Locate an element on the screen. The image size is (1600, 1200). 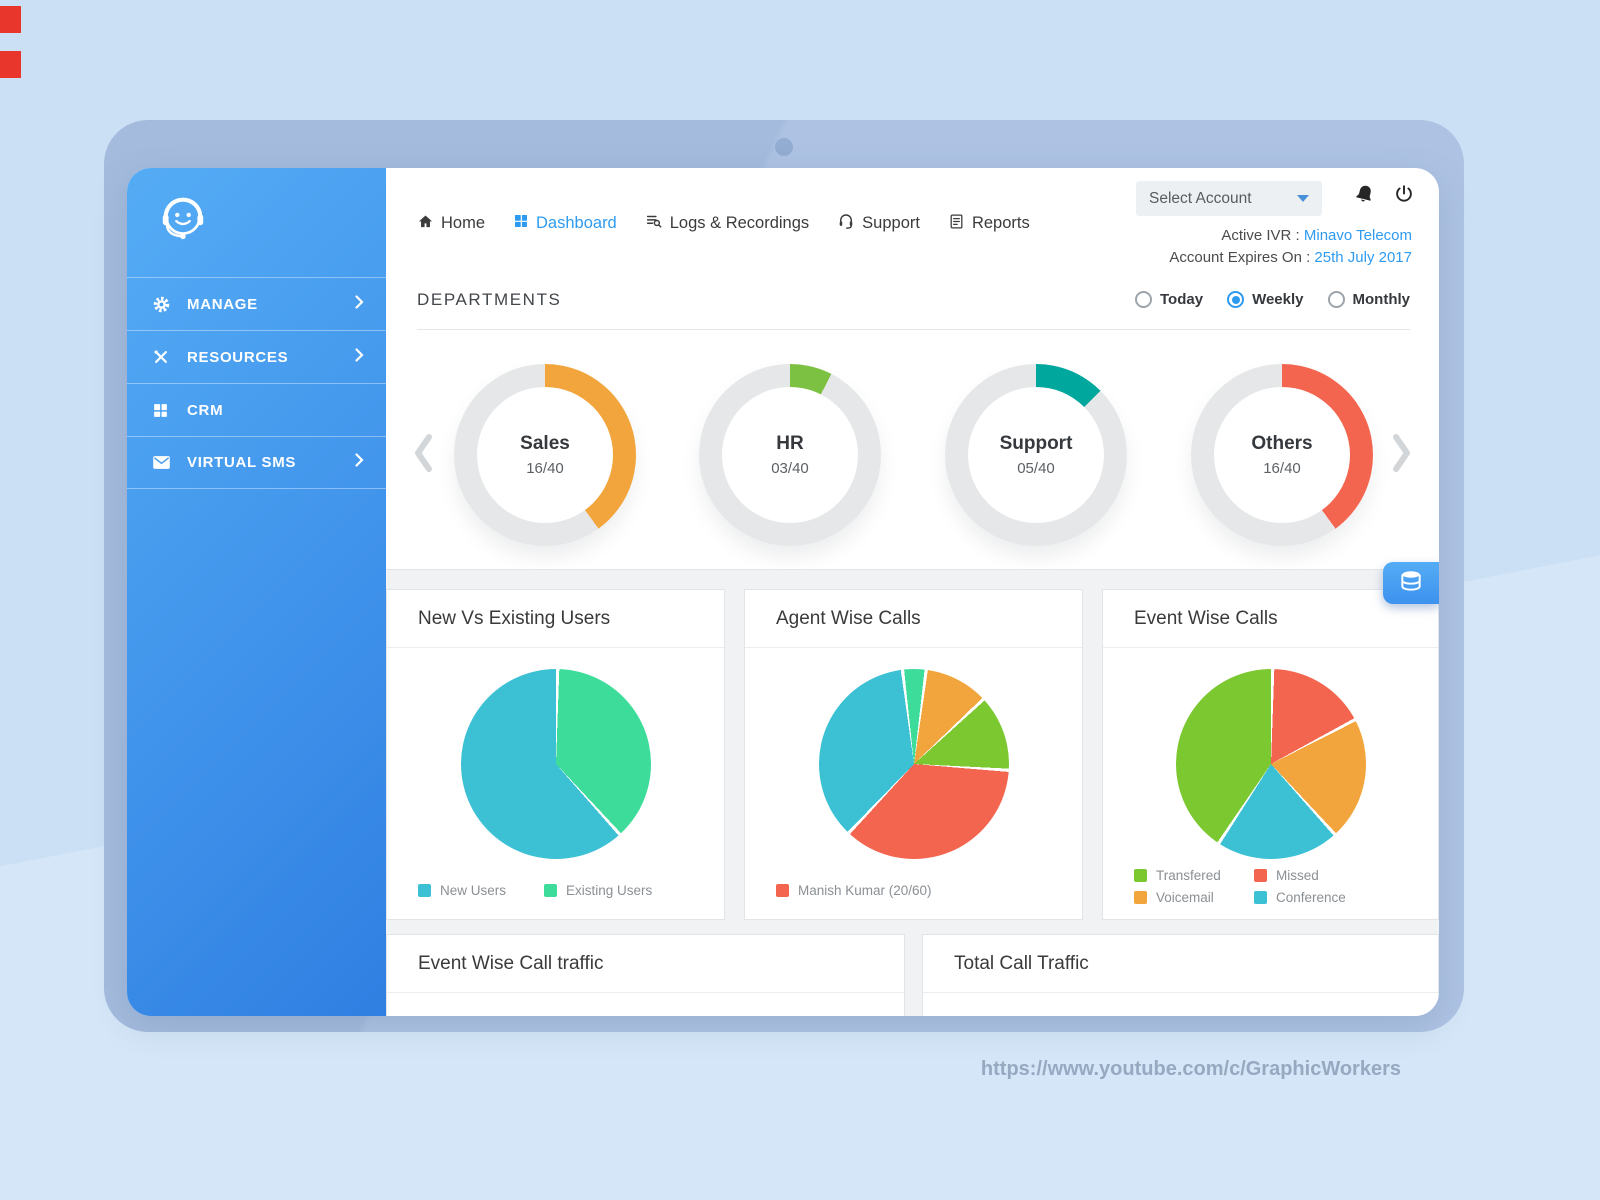
account-expiry-line: Account Expires On : 25th July 2017 is located at coordinates (1290, 258).